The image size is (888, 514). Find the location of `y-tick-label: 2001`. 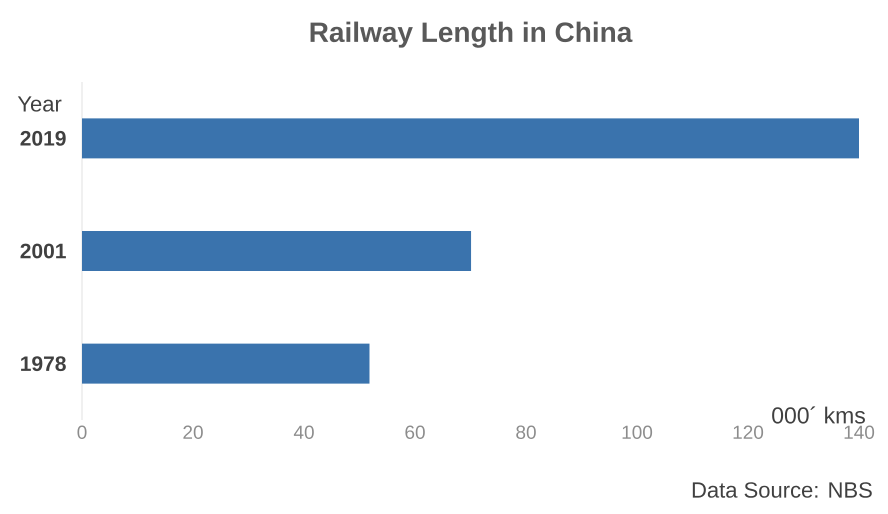

y-tick-label: 2001 is located at coordinates (43, 251).